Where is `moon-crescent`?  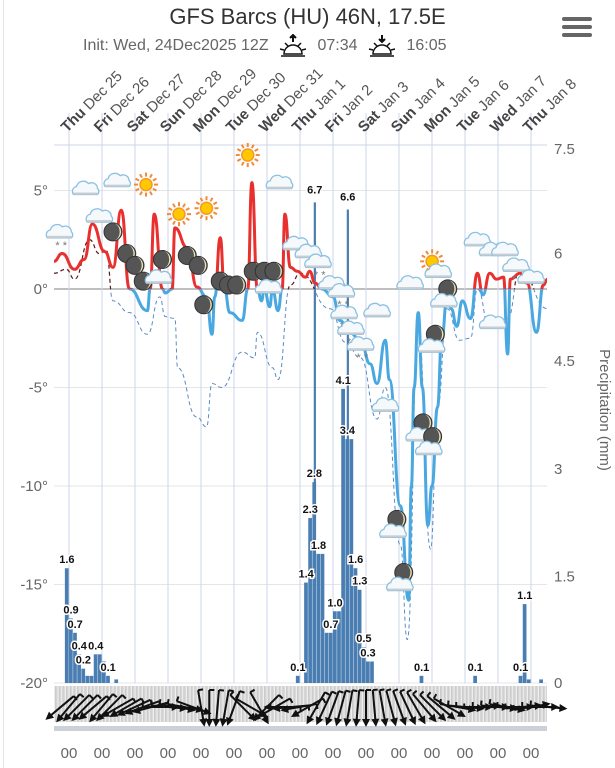
moon-crescent is located at coordinates (408, 573).